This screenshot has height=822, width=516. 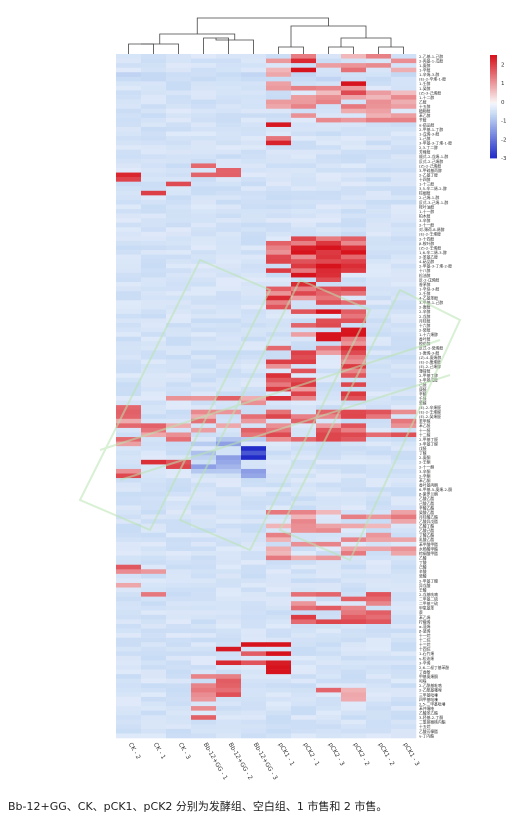 I want to click on row-label: 2-甲基丁酸, so click(x=428, y=580).